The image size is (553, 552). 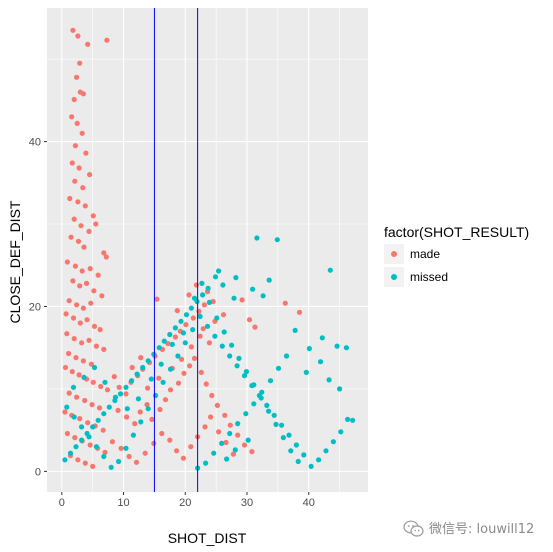 What do you see at coordinates (15, 261) in the screenshot?
I see `y-axis-title: CLOSE_DEF_DIST` at bounding box center [15, 261].